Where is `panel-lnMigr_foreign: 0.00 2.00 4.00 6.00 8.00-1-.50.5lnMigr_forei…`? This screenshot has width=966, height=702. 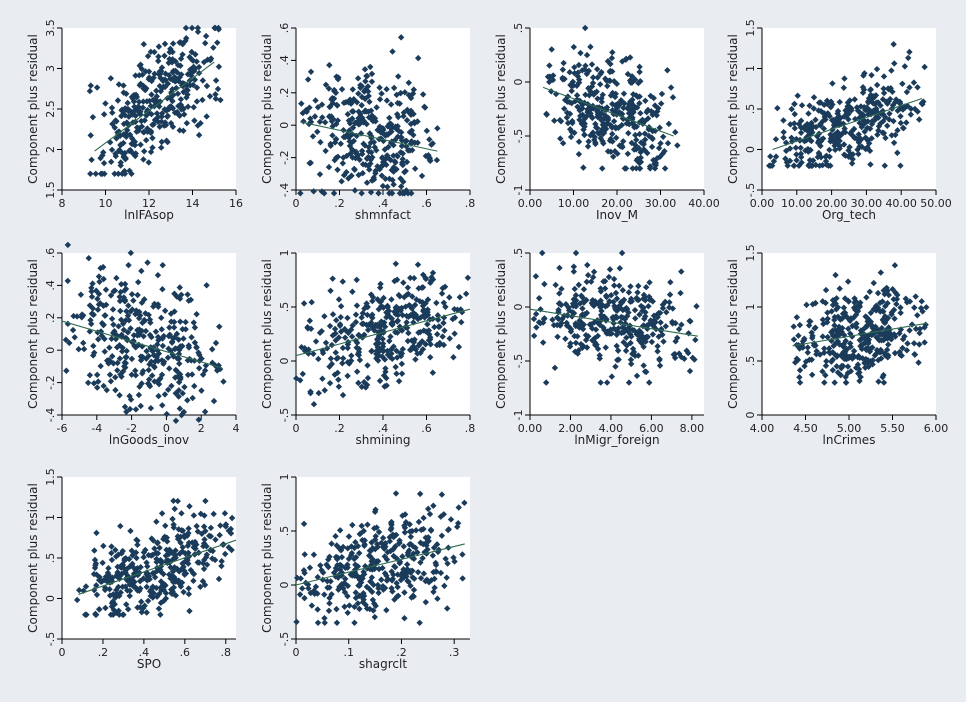 panel-lnMigr_foreign: 0.00 2.00 4.00 6.00 8.00-1-.50.5lnMigr_forei… is located at coordinates (599, 347).